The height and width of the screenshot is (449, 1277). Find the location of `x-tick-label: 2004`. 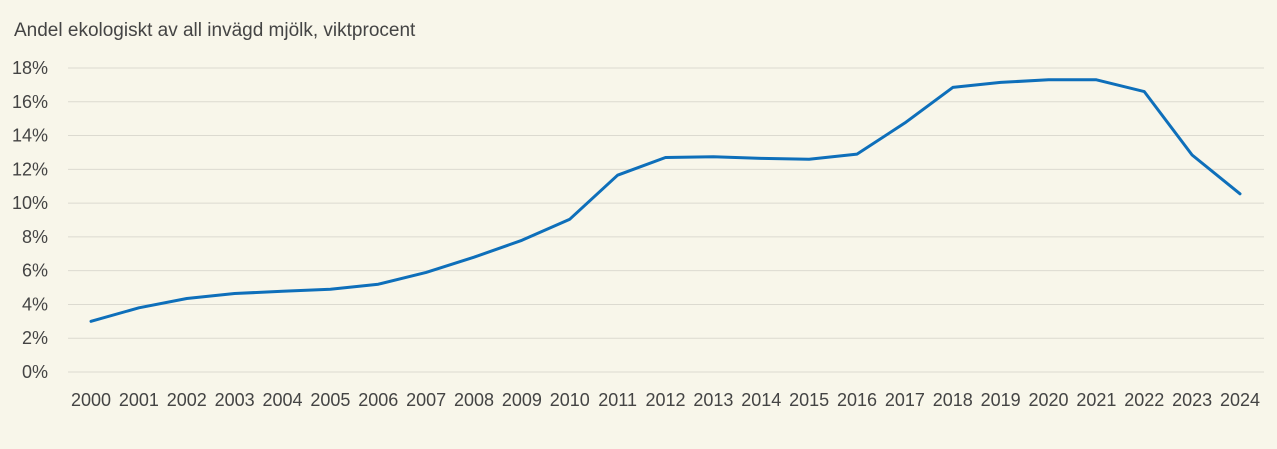

x-tick-label: 2004 is located at coordinates (282, 400).